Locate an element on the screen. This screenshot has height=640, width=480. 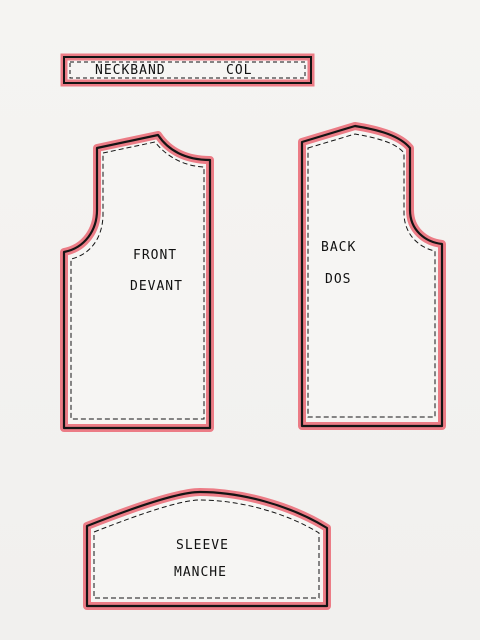
neckband-label-fr: COL is located at coordinates (239, 70).